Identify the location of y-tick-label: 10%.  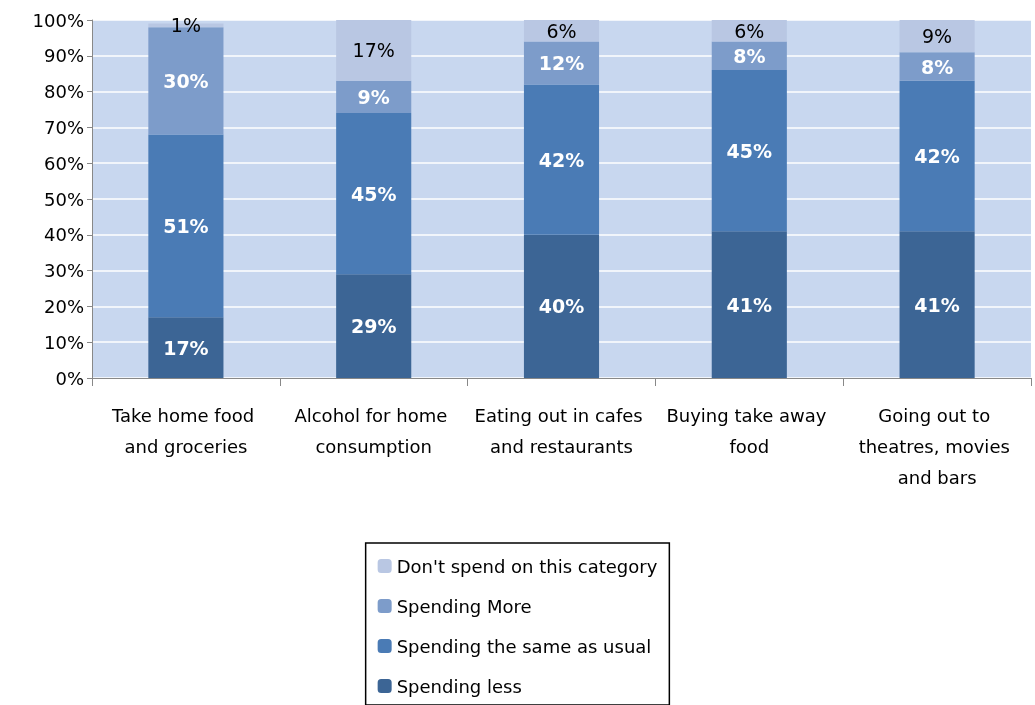
(63, 342).